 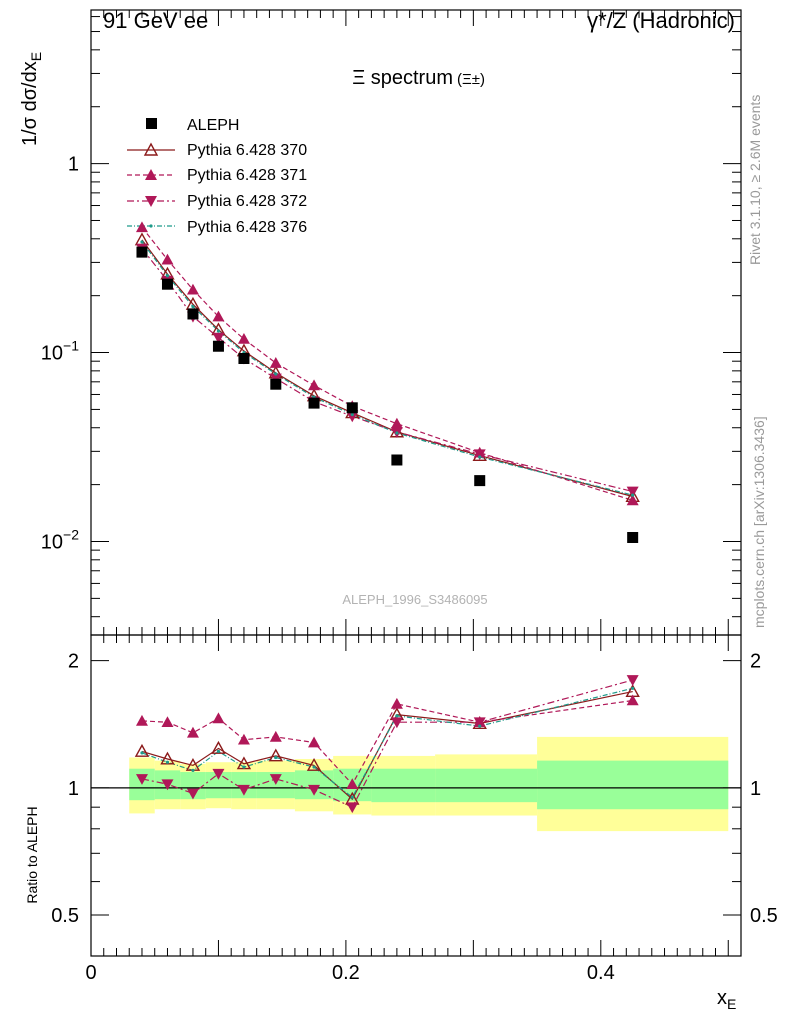 I want to click on y-tick-label-base-2: 10, so click(x=52, y=542).